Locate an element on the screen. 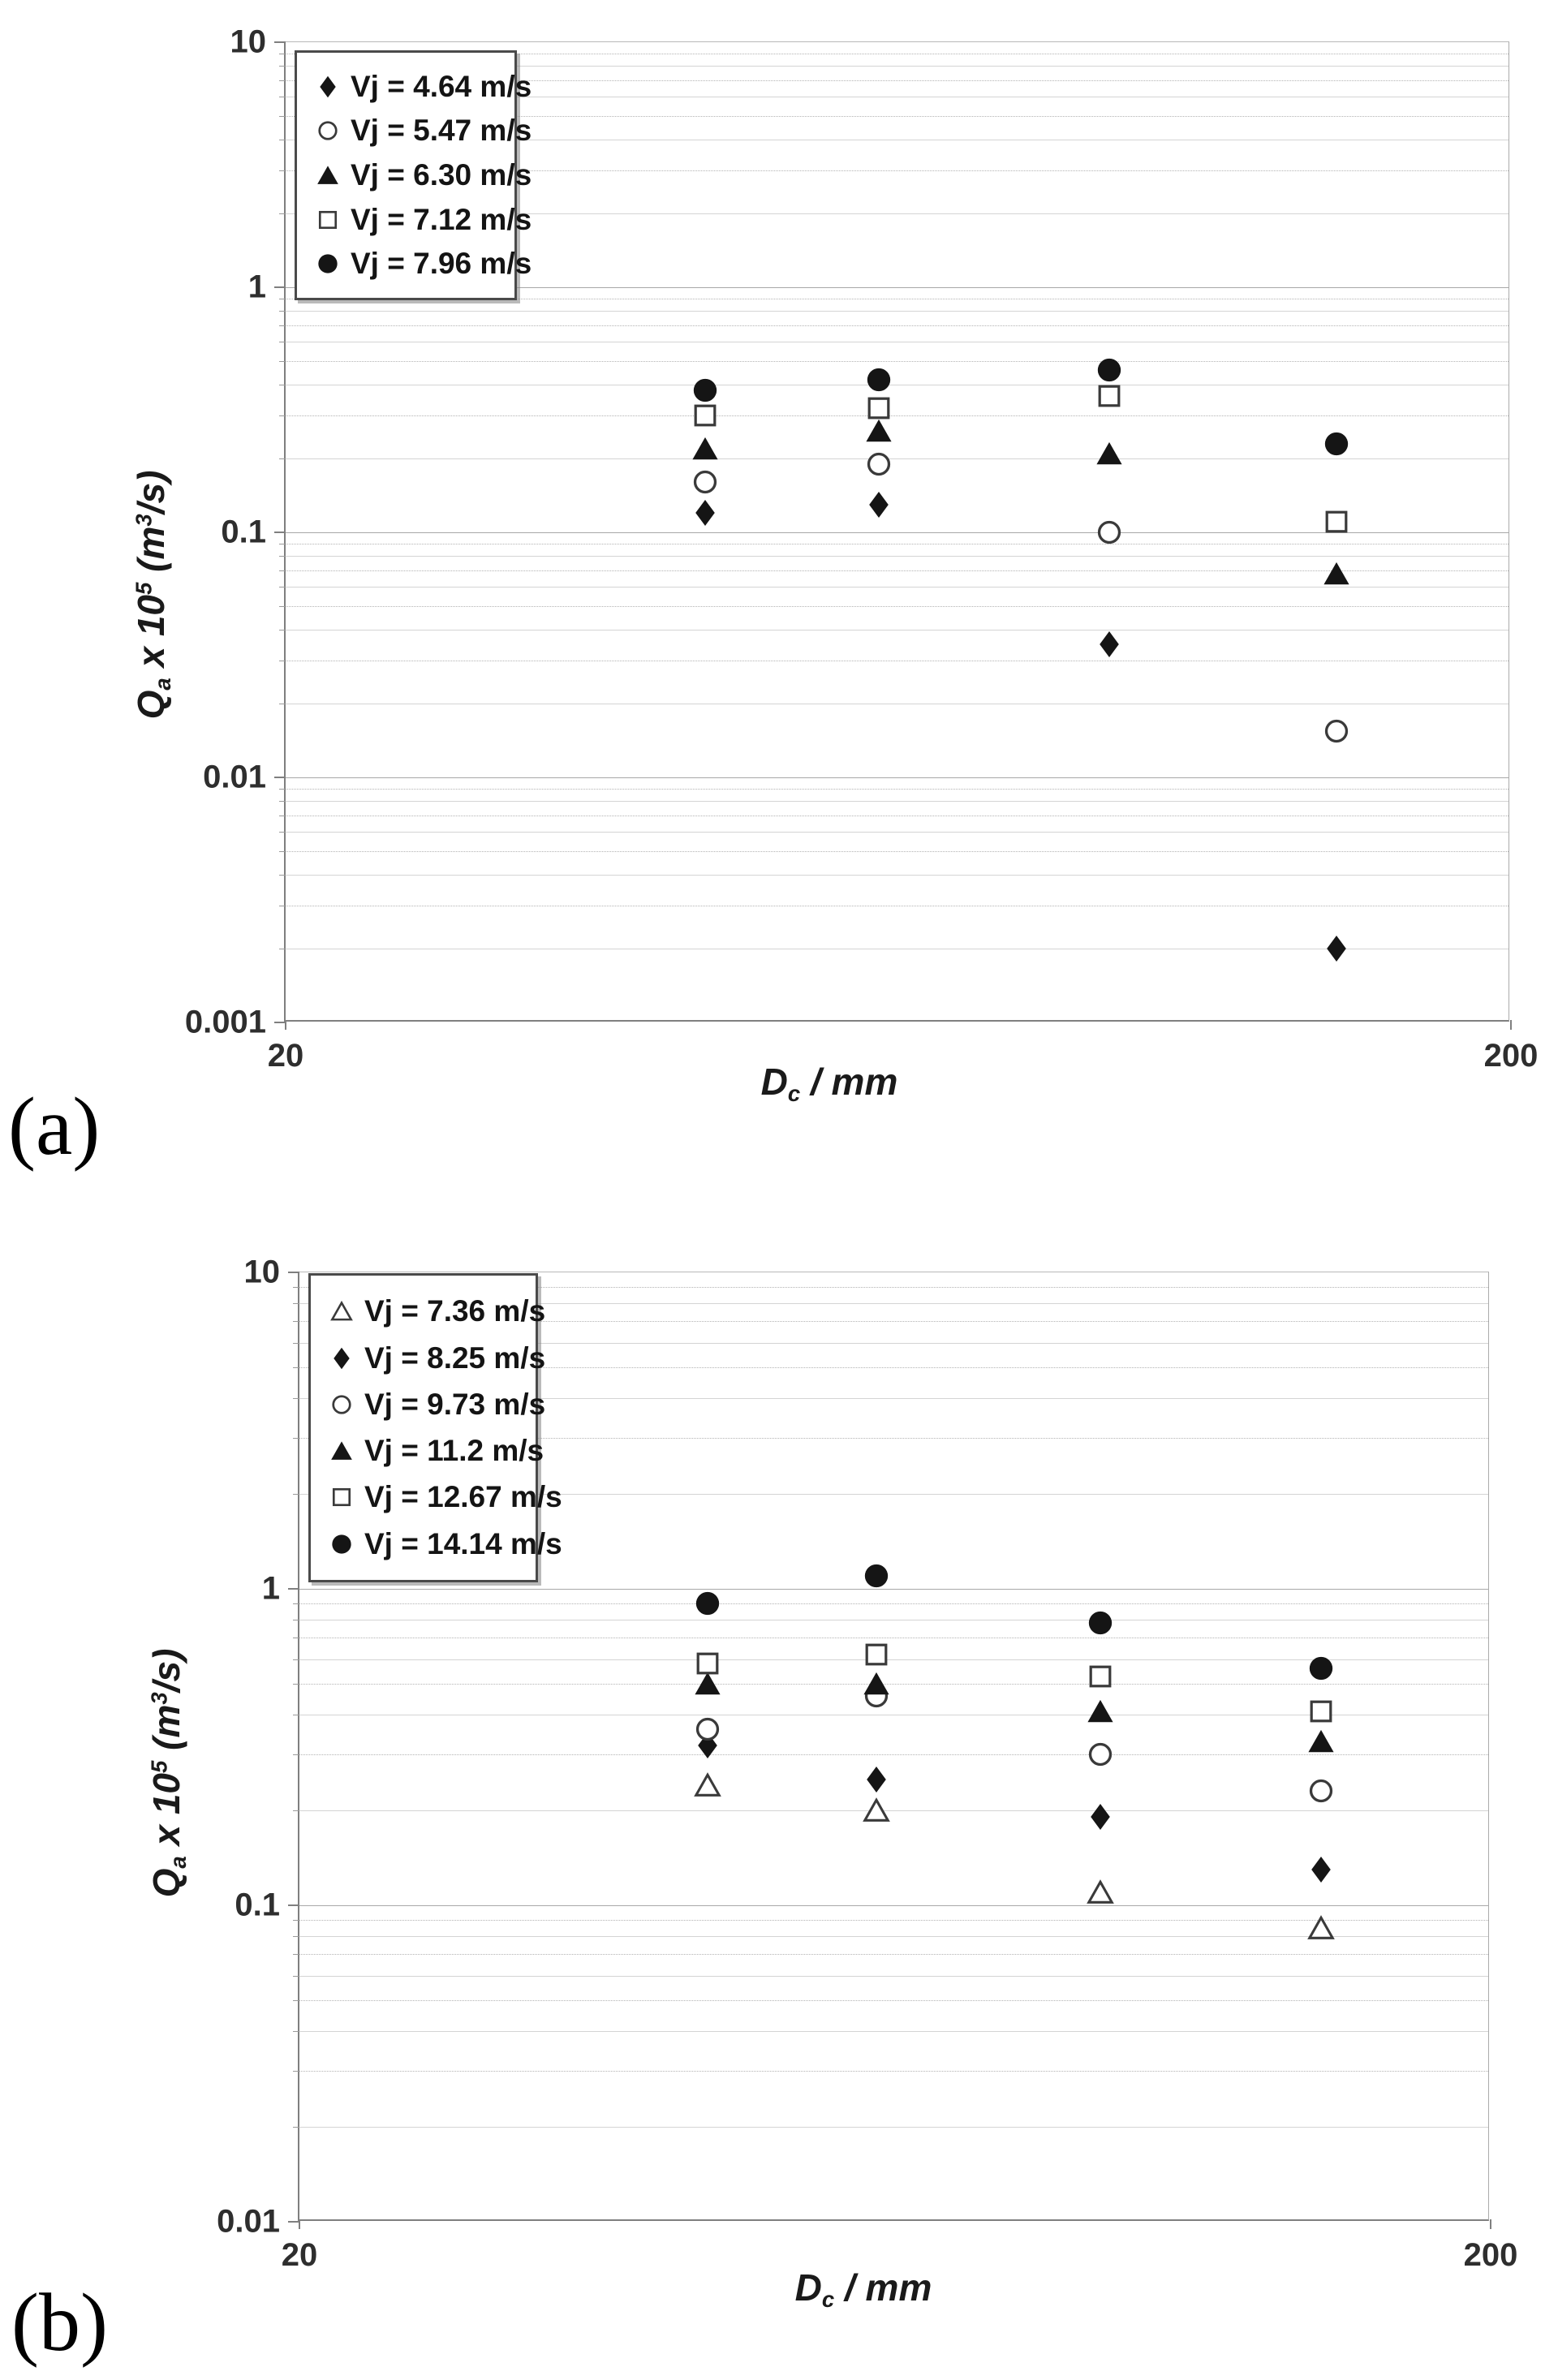  legend-row: Vj = 7.36 m/s is located at coordinates (437, 1311).